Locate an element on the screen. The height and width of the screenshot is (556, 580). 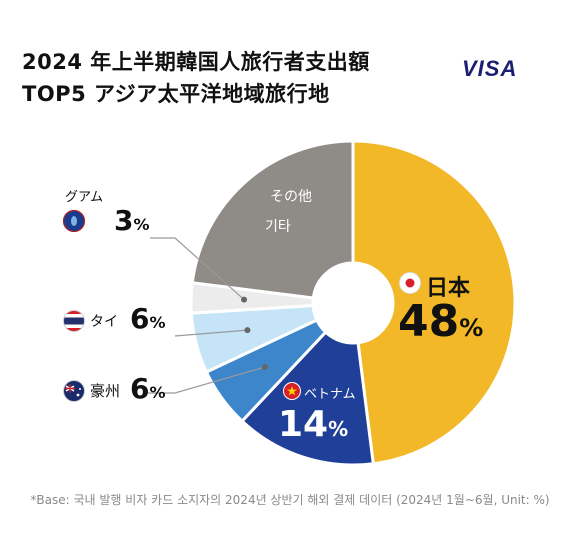
japan-percent-unit: % is located at coordinates (471, 328).